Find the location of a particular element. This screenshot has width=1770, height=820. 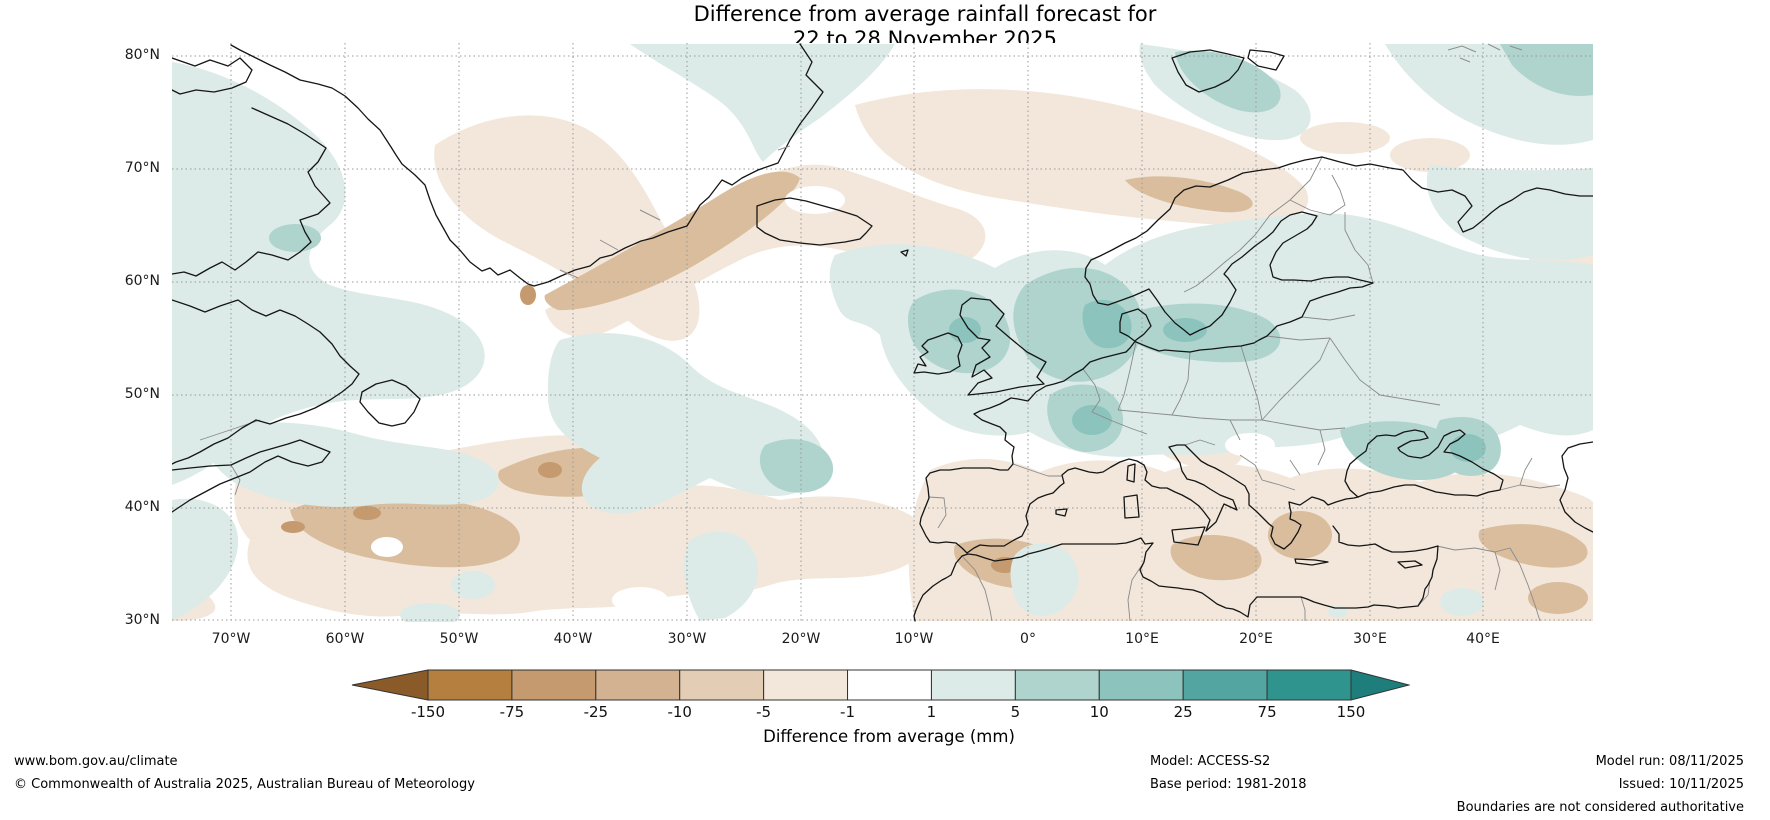

colorbar is located at coordinates (880, 685).